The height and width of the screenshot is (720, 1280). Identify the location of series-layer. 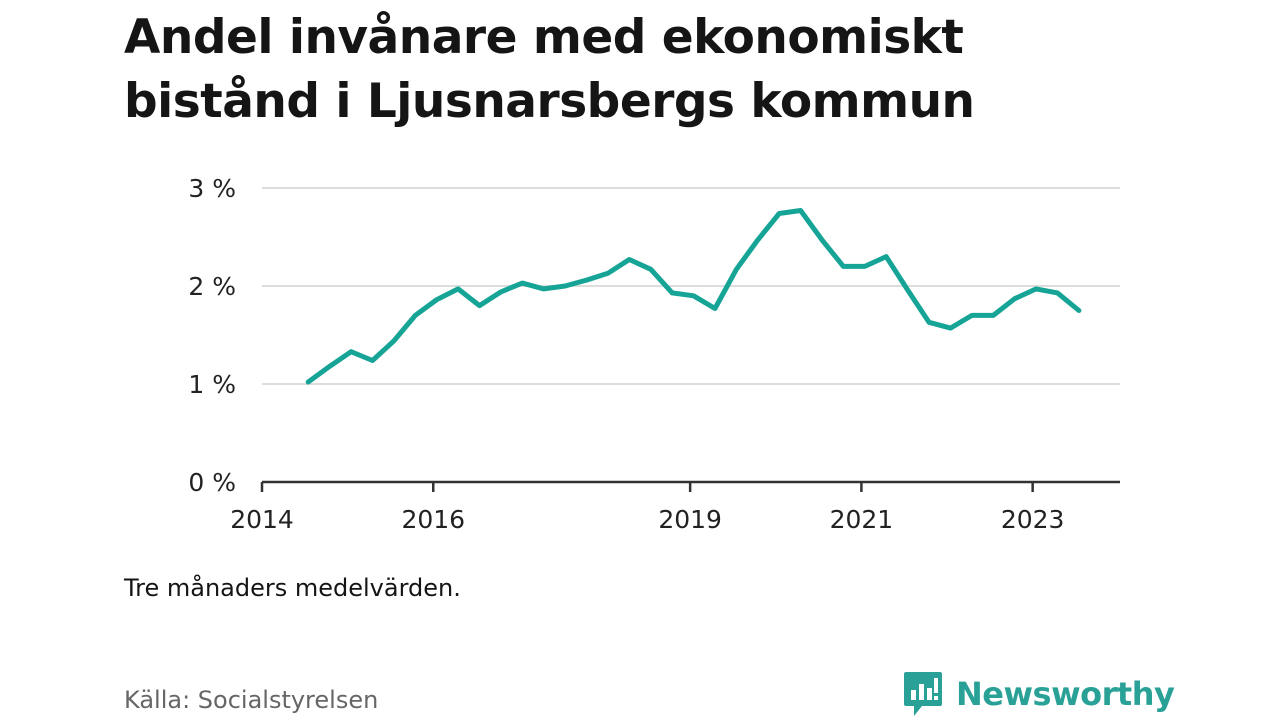
(693, 296).